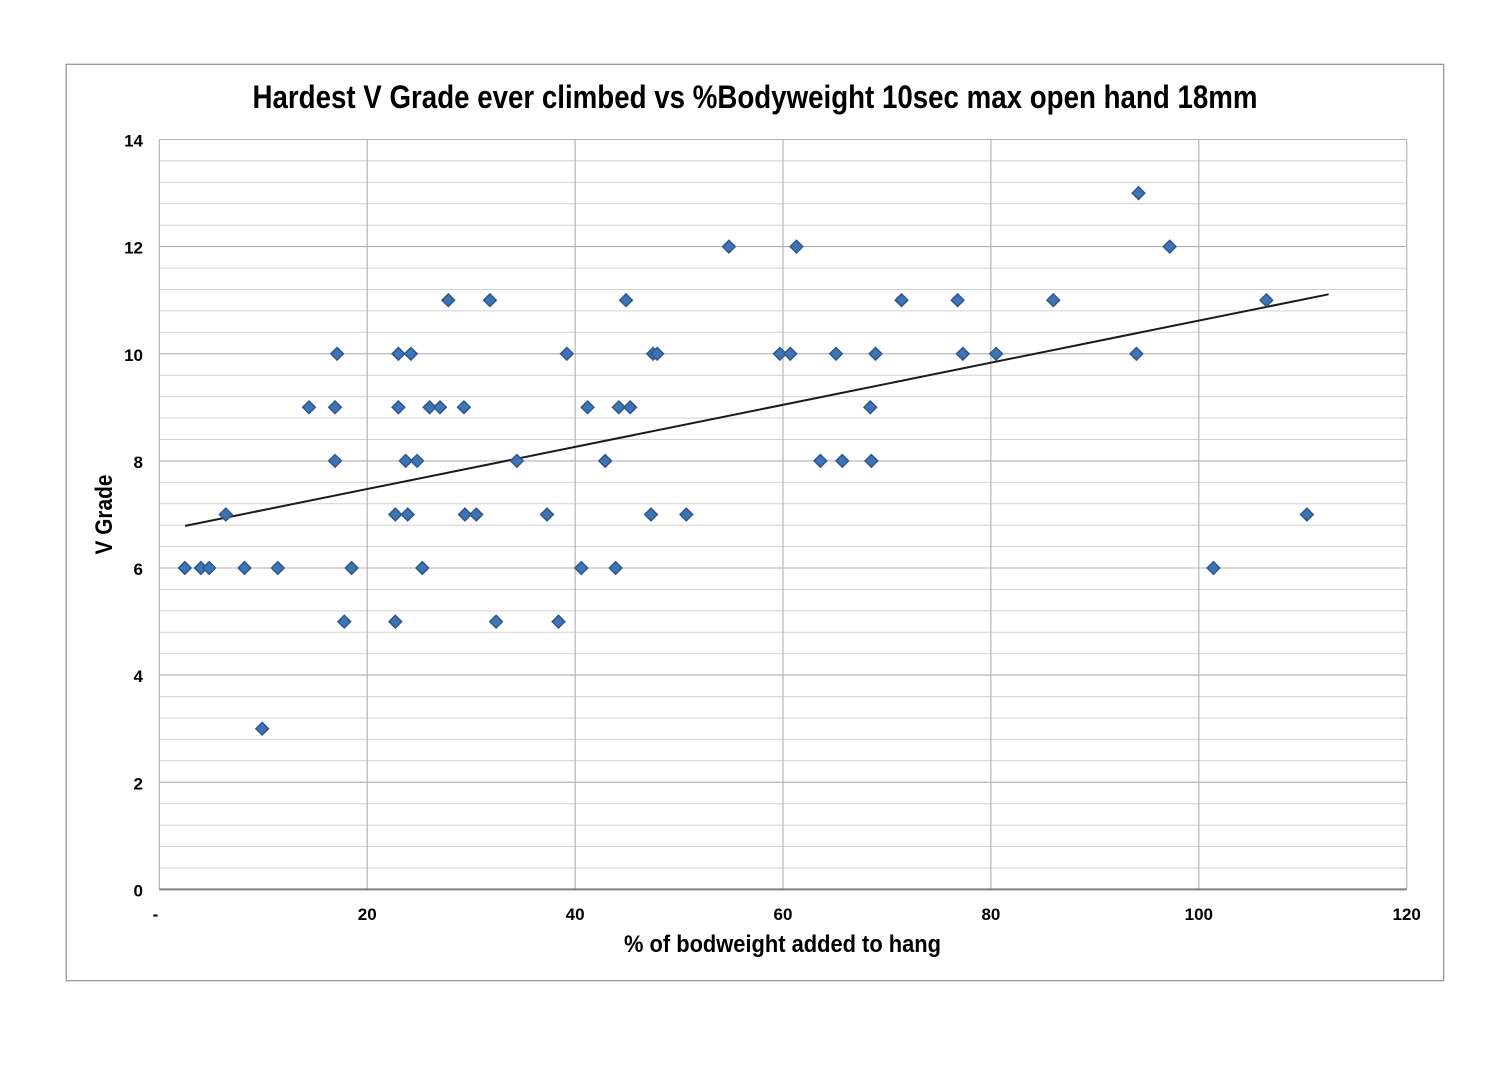  What do you see at coordinates (1199, 914) in the screenshot?
I see `svg-text: 100` at bounding box center [1199, 914].